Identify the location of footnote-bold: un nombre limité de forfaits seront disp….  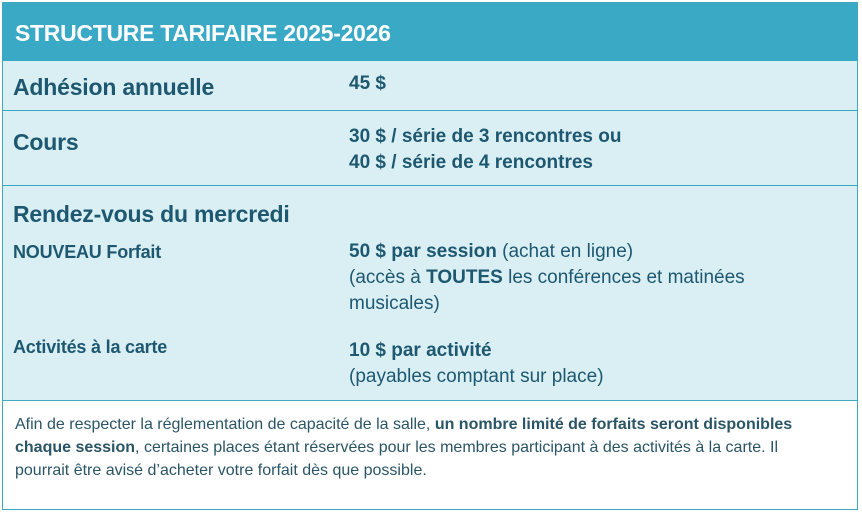
(404, 436).